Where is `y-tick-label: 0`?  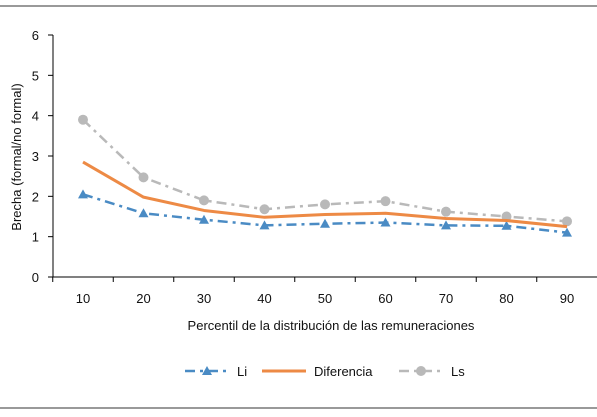 y-tick-label: 0 is located at coordinates (35, 277).